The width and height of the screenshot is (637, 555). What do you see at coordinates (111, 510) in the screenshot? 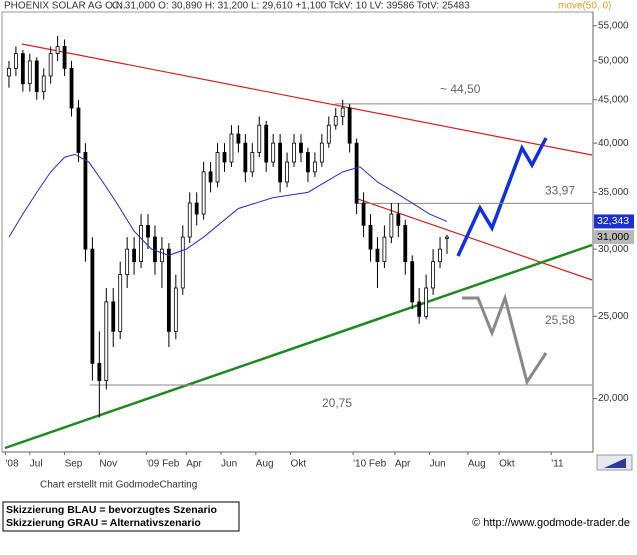
I see `legend-blue: Skizzierung BLAU = bevorzugtes Szenario` at bounding box center [111, 510].